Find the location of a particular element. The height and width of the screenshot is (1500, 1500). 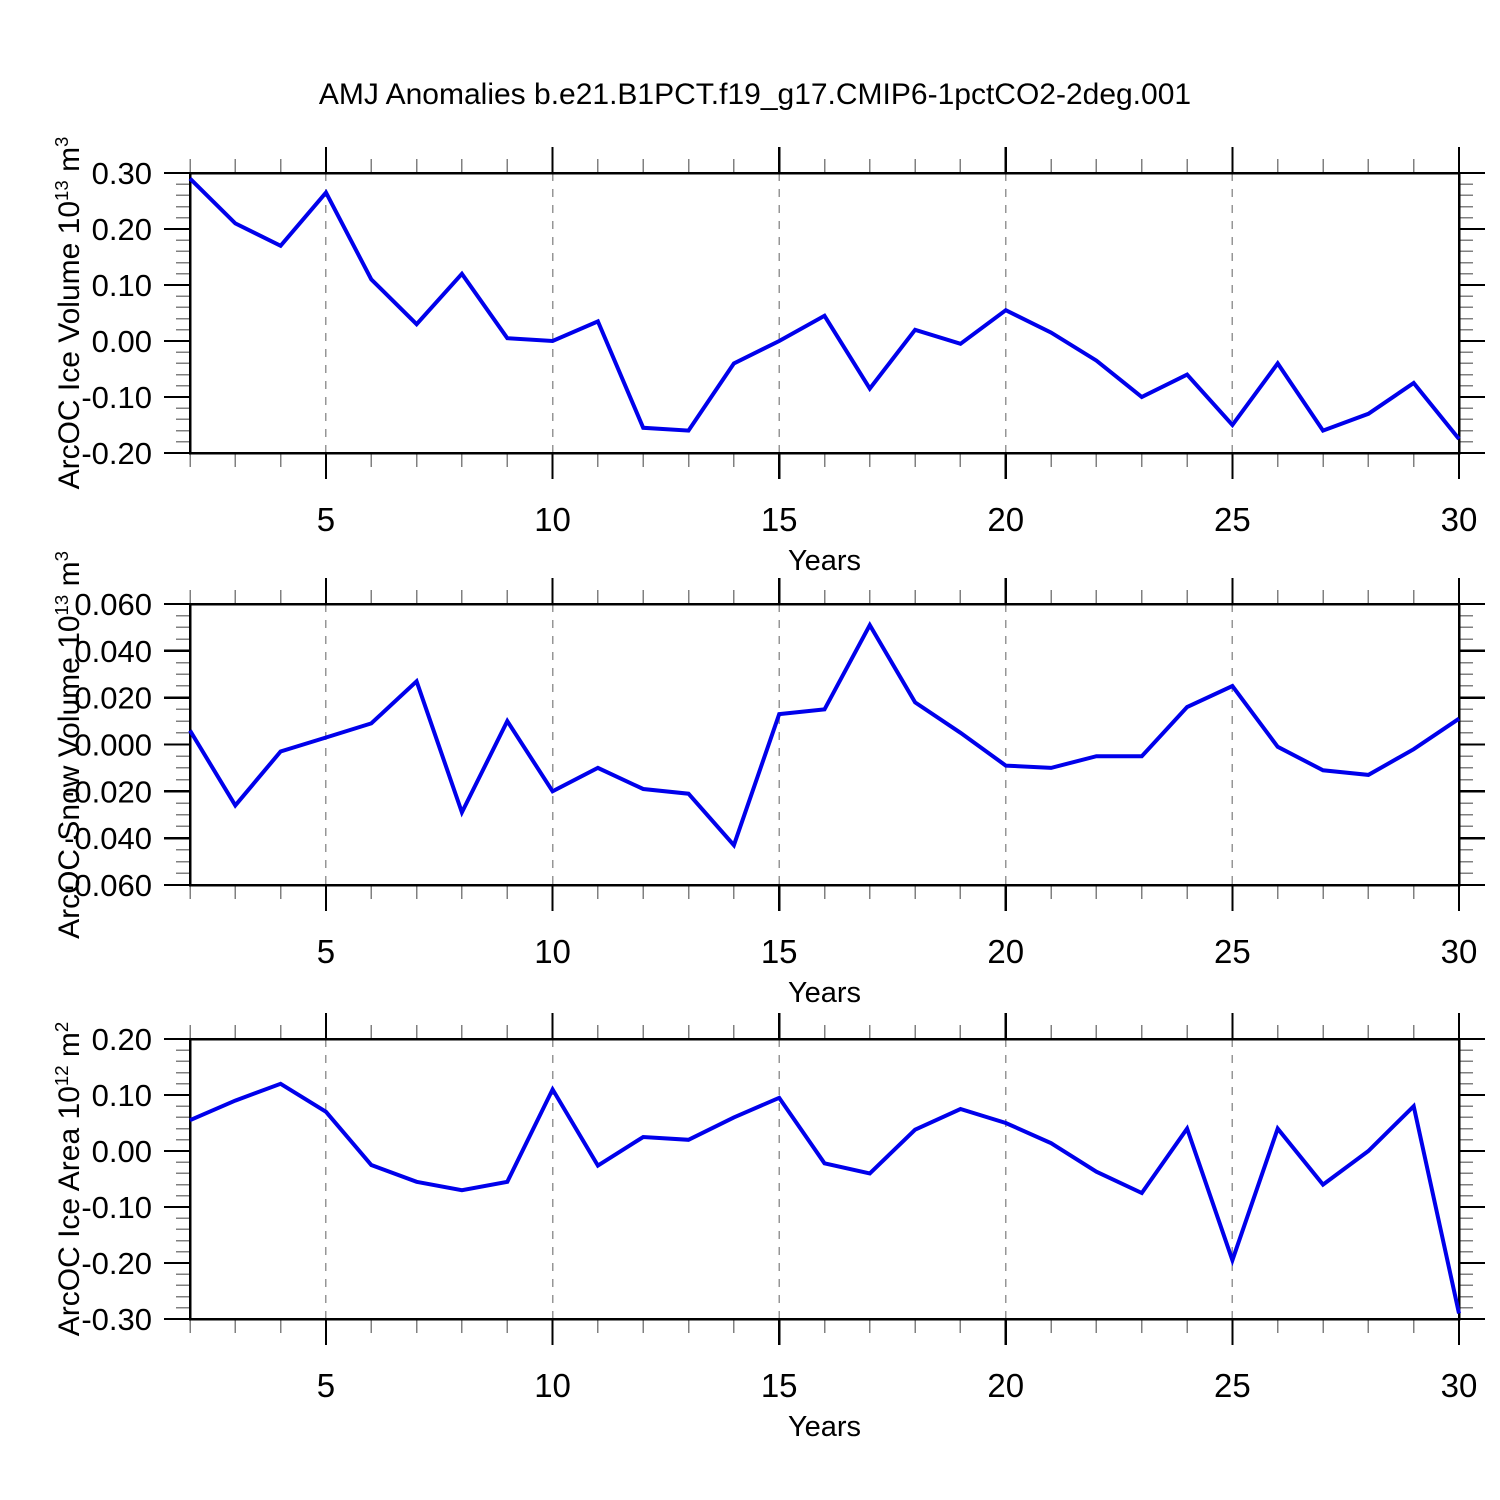

data-line-ice-area is located at coordinates (825, 1197).